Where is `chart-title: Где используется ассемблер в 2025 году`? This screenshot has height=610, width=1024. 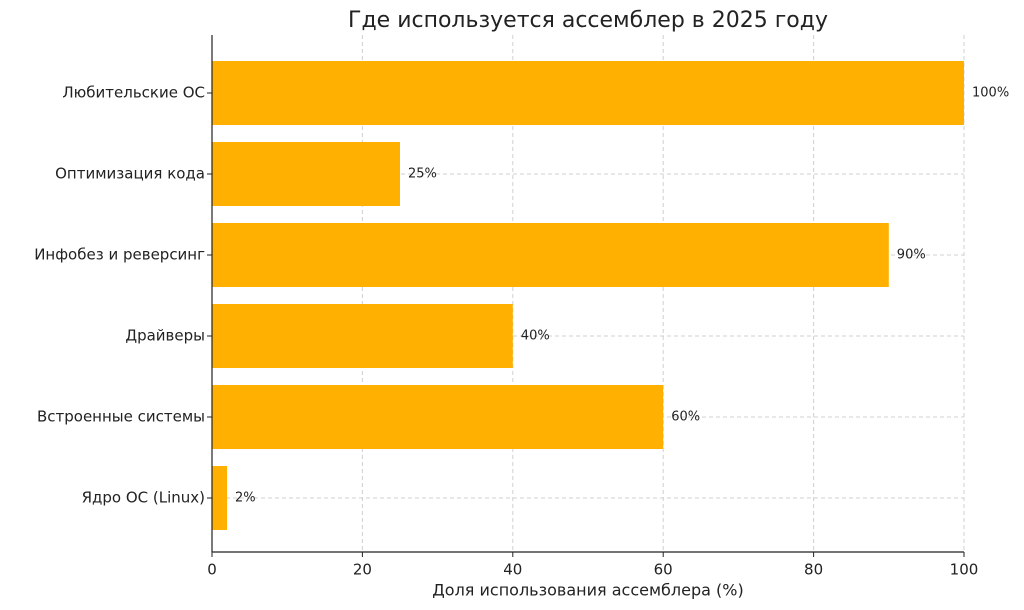 chart-title: Где используется ассемблер в 2025 году is located at coordinates (588, 20).